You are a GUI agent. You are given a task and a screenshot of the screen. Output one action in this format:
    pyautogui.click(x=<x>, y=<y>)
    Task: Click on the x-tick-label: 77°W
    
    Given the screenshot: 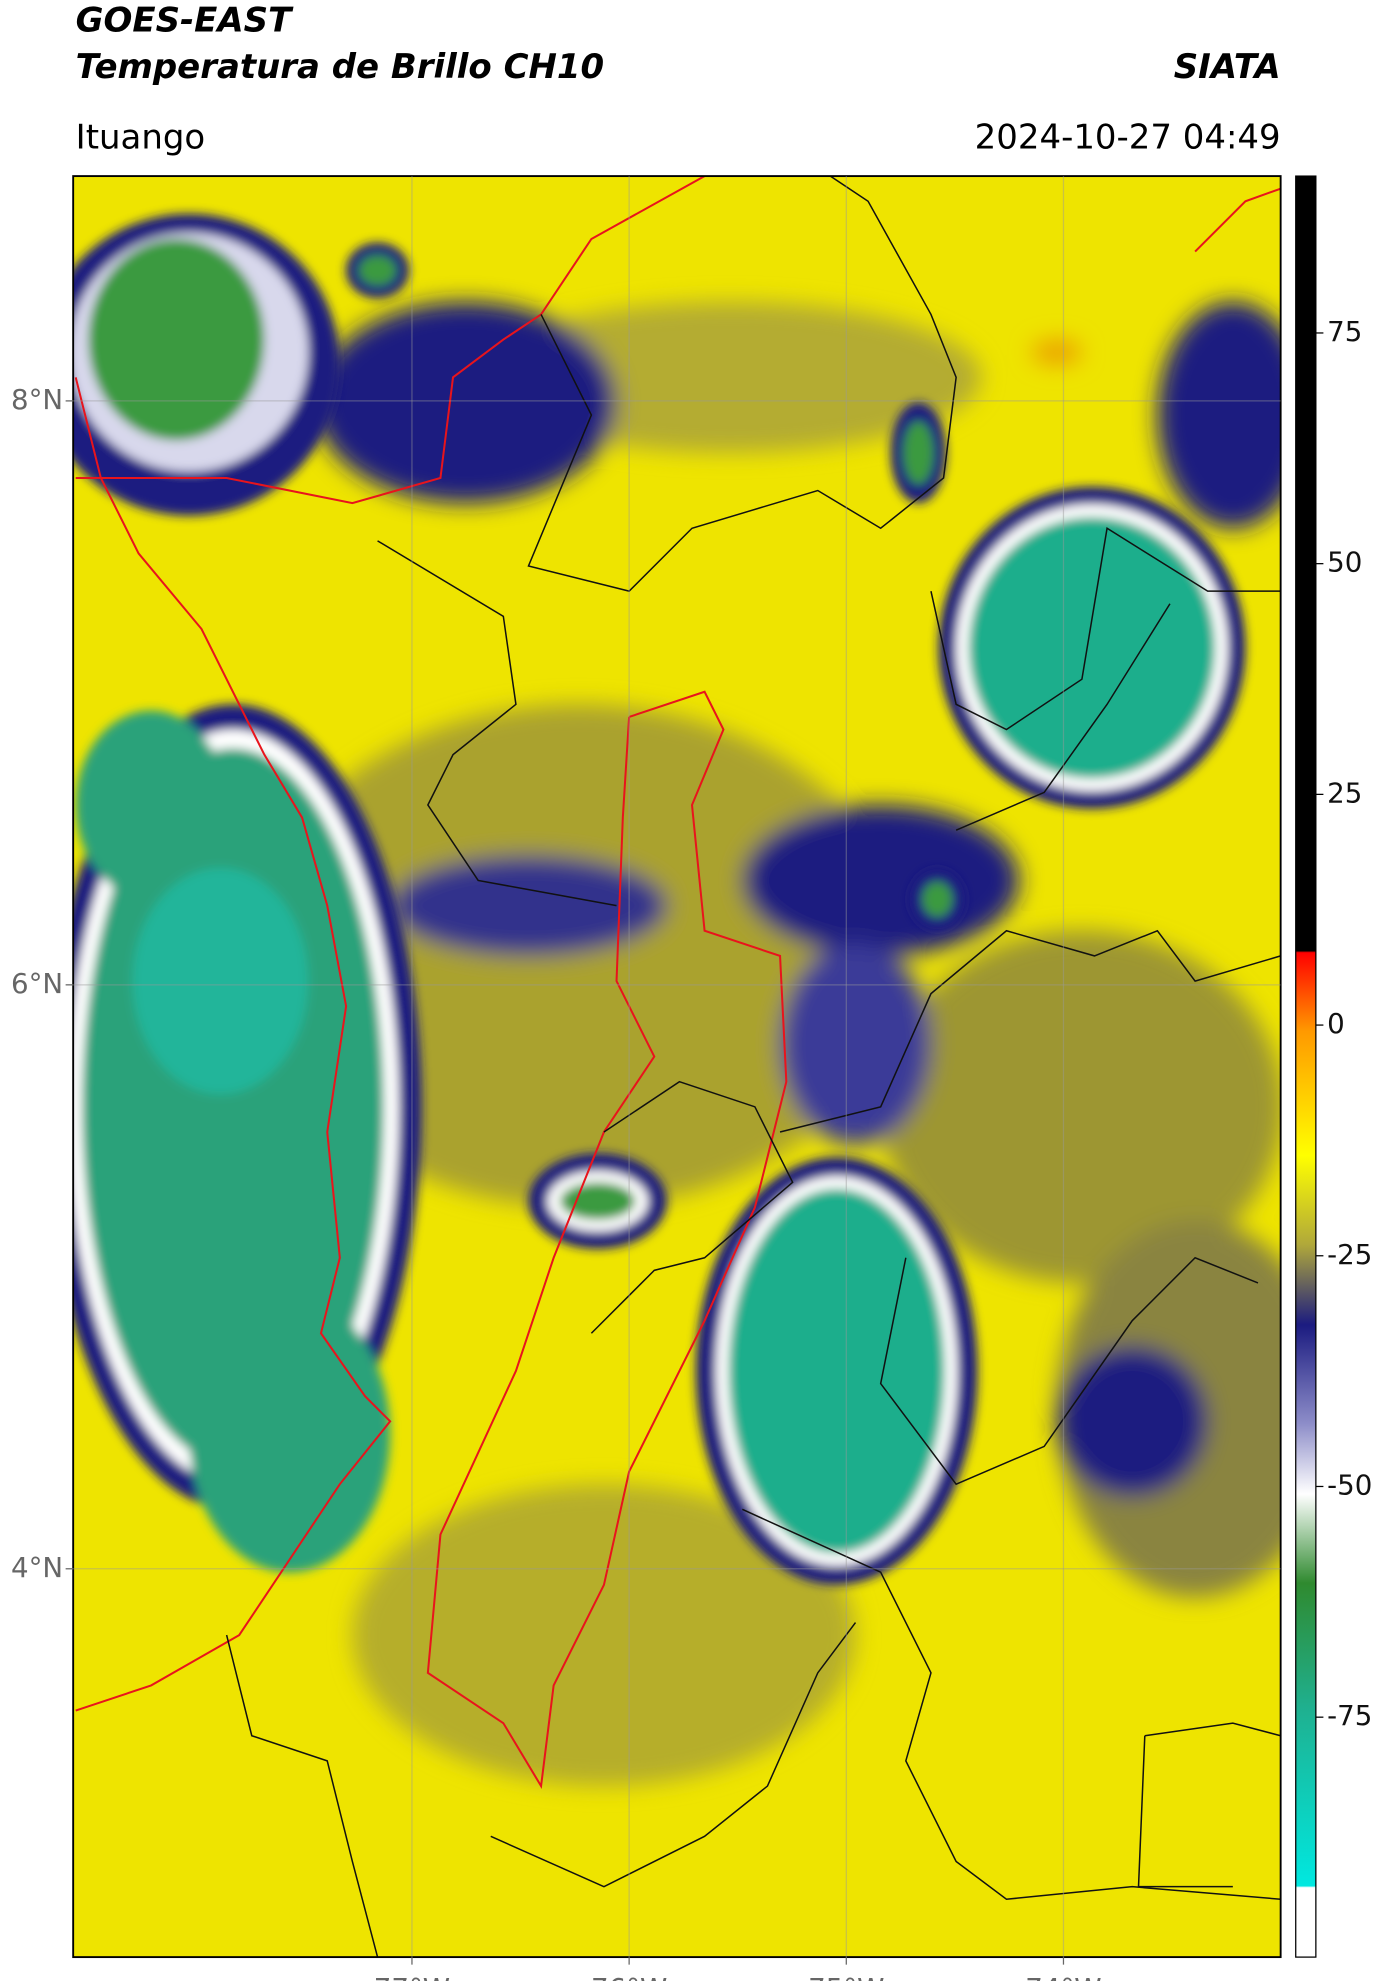 What is the action you would take?
    pyautogui.click(x=412, y=1976)
    